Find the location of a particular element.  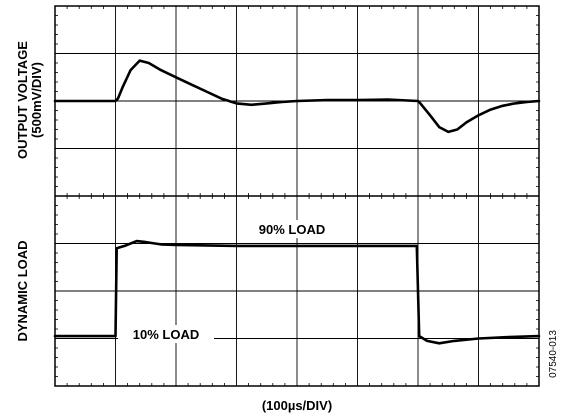

y-axis-label-output-voltage-line1: OUTPUT VOLTAGE is located at coordinates (22, 100).